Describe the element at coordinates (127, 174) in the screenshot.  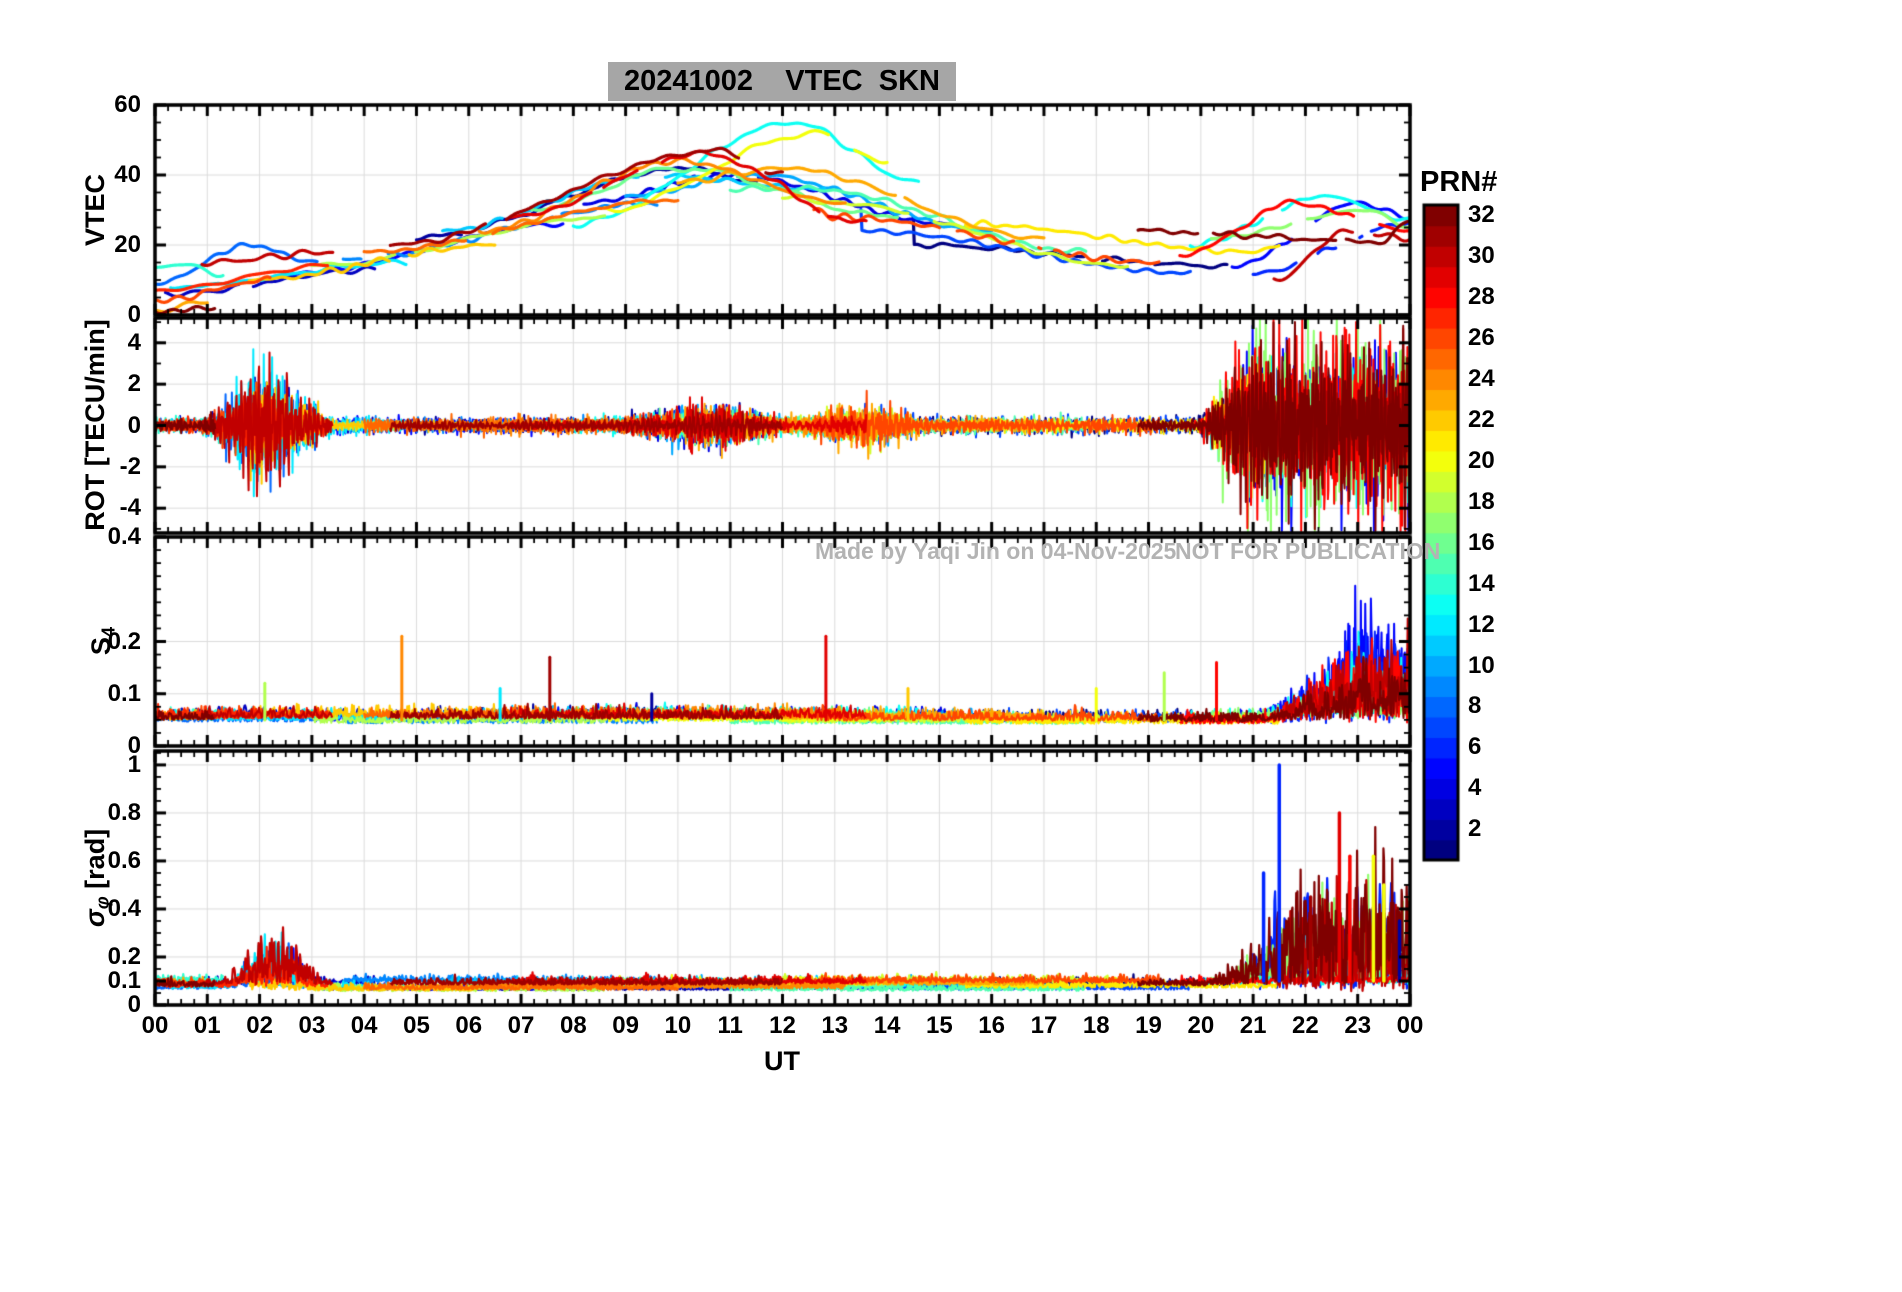
I see `y-tick-label: 40` at that location.